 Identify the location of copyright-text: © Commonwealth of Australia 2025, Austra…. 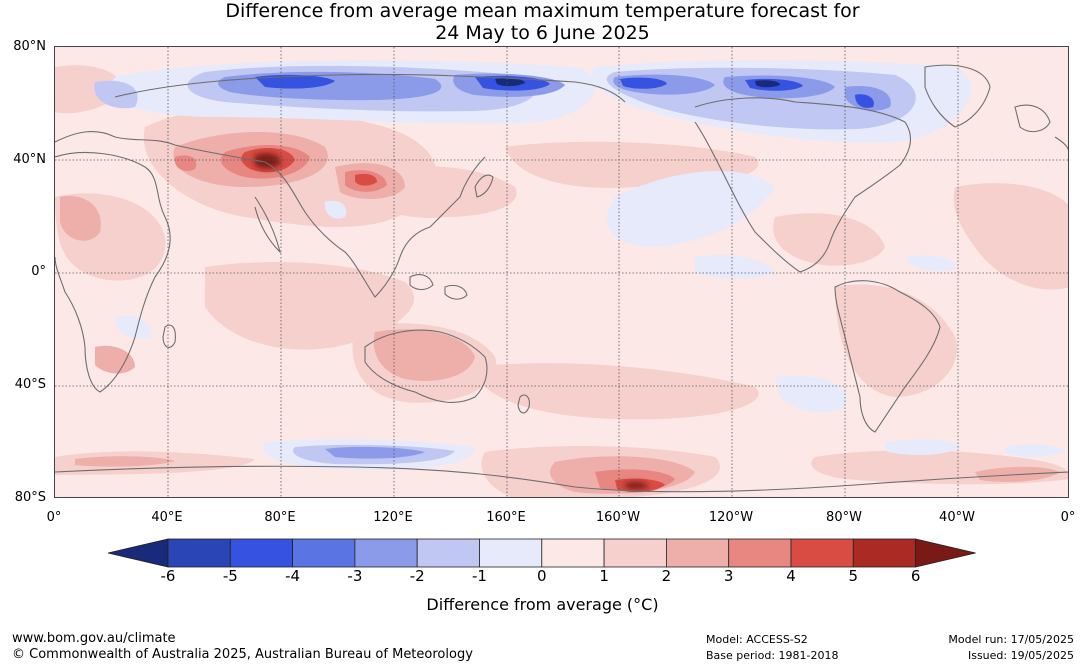
(242, 654).